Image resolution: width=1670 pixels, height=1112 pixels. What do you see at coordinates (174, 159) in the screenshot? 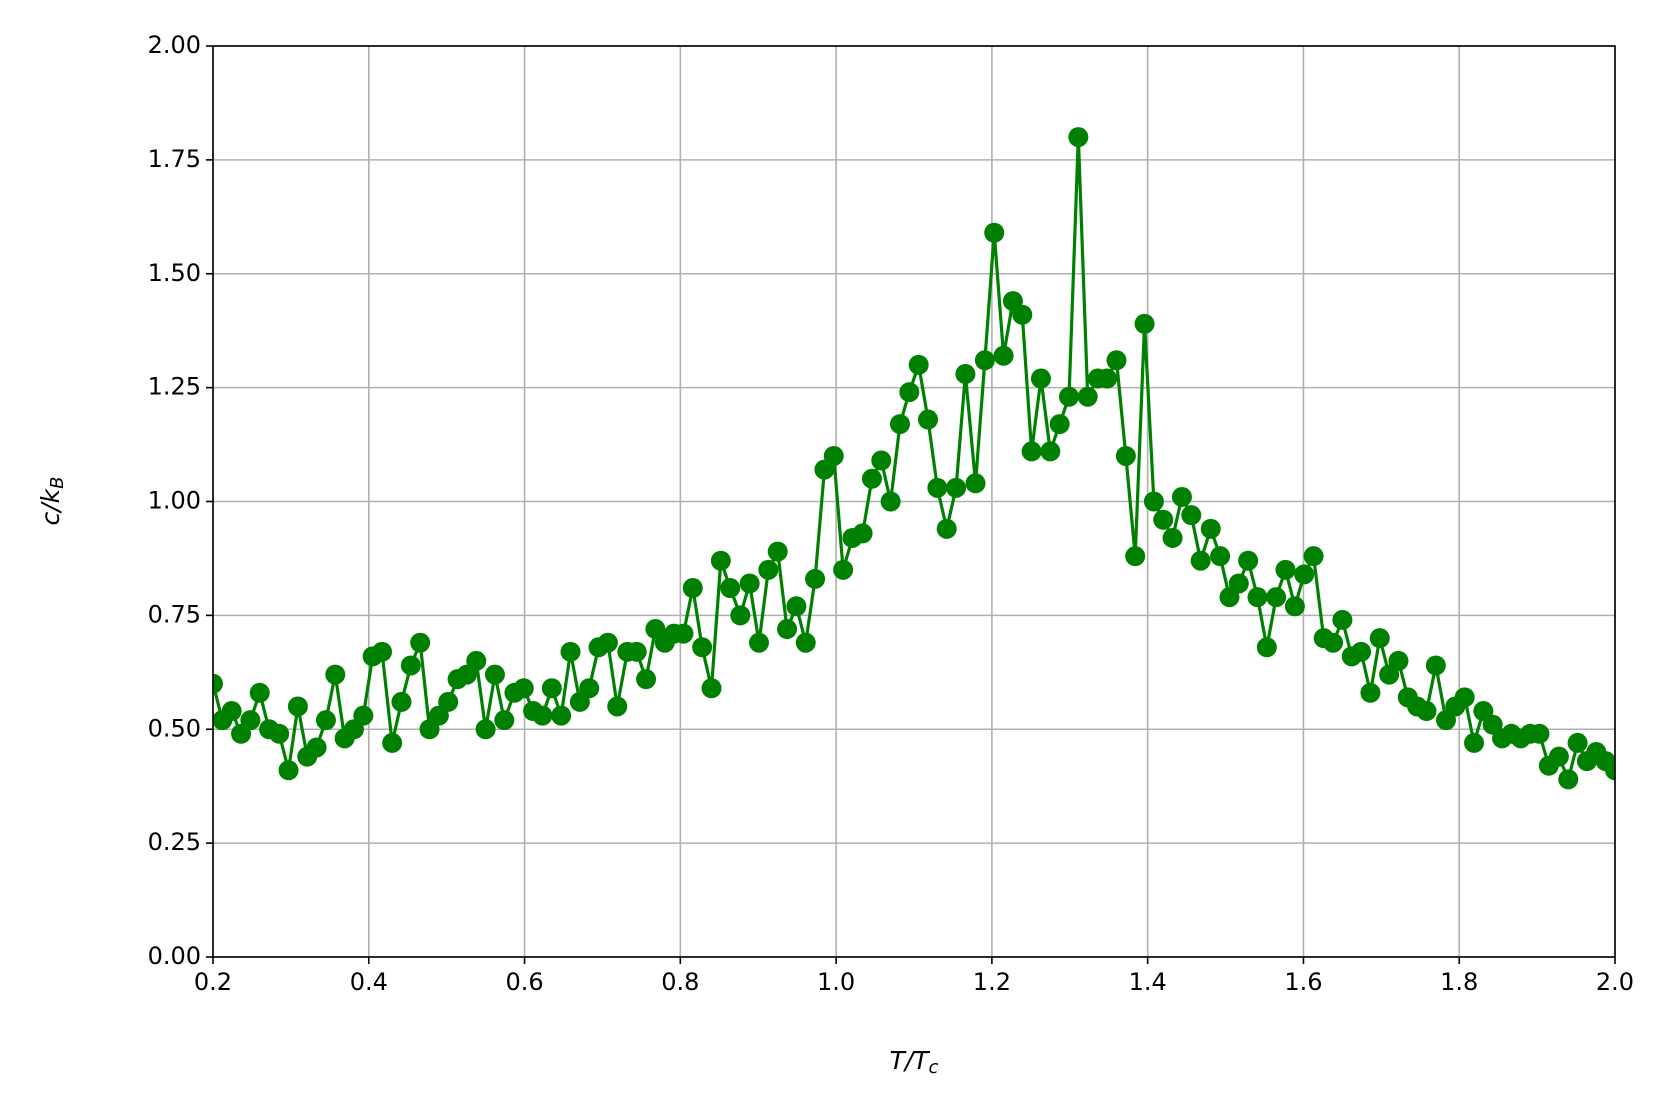
I see `y-tick-label: 1.75` at bounding box center [174, 159].